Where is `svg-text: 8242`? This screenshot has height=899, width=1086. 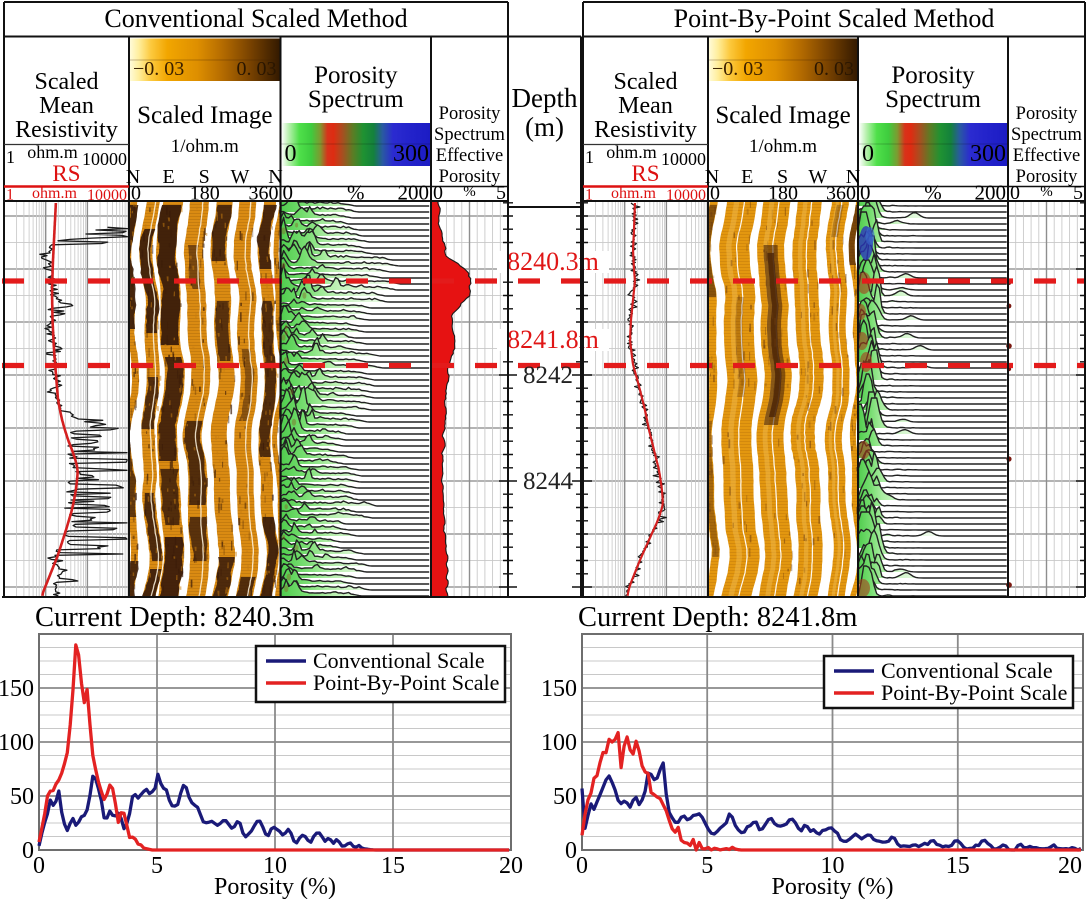 svg-text: 8242 is located at coordinates (548, 375).